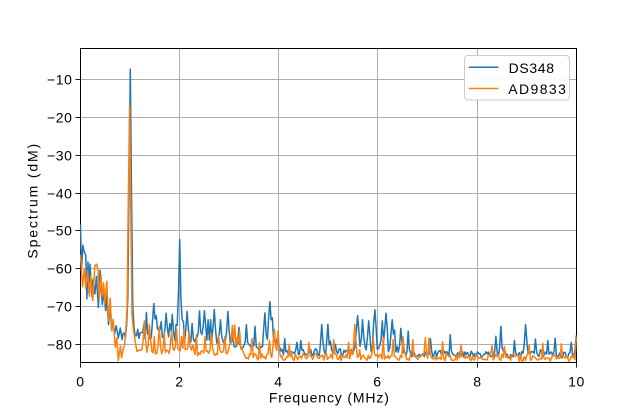 This screenshot has width=640, height=409. What do you see at coordinates (80, 381) in the screenshot?
I see `svg-text: 0` at bounding box center [80, 381].